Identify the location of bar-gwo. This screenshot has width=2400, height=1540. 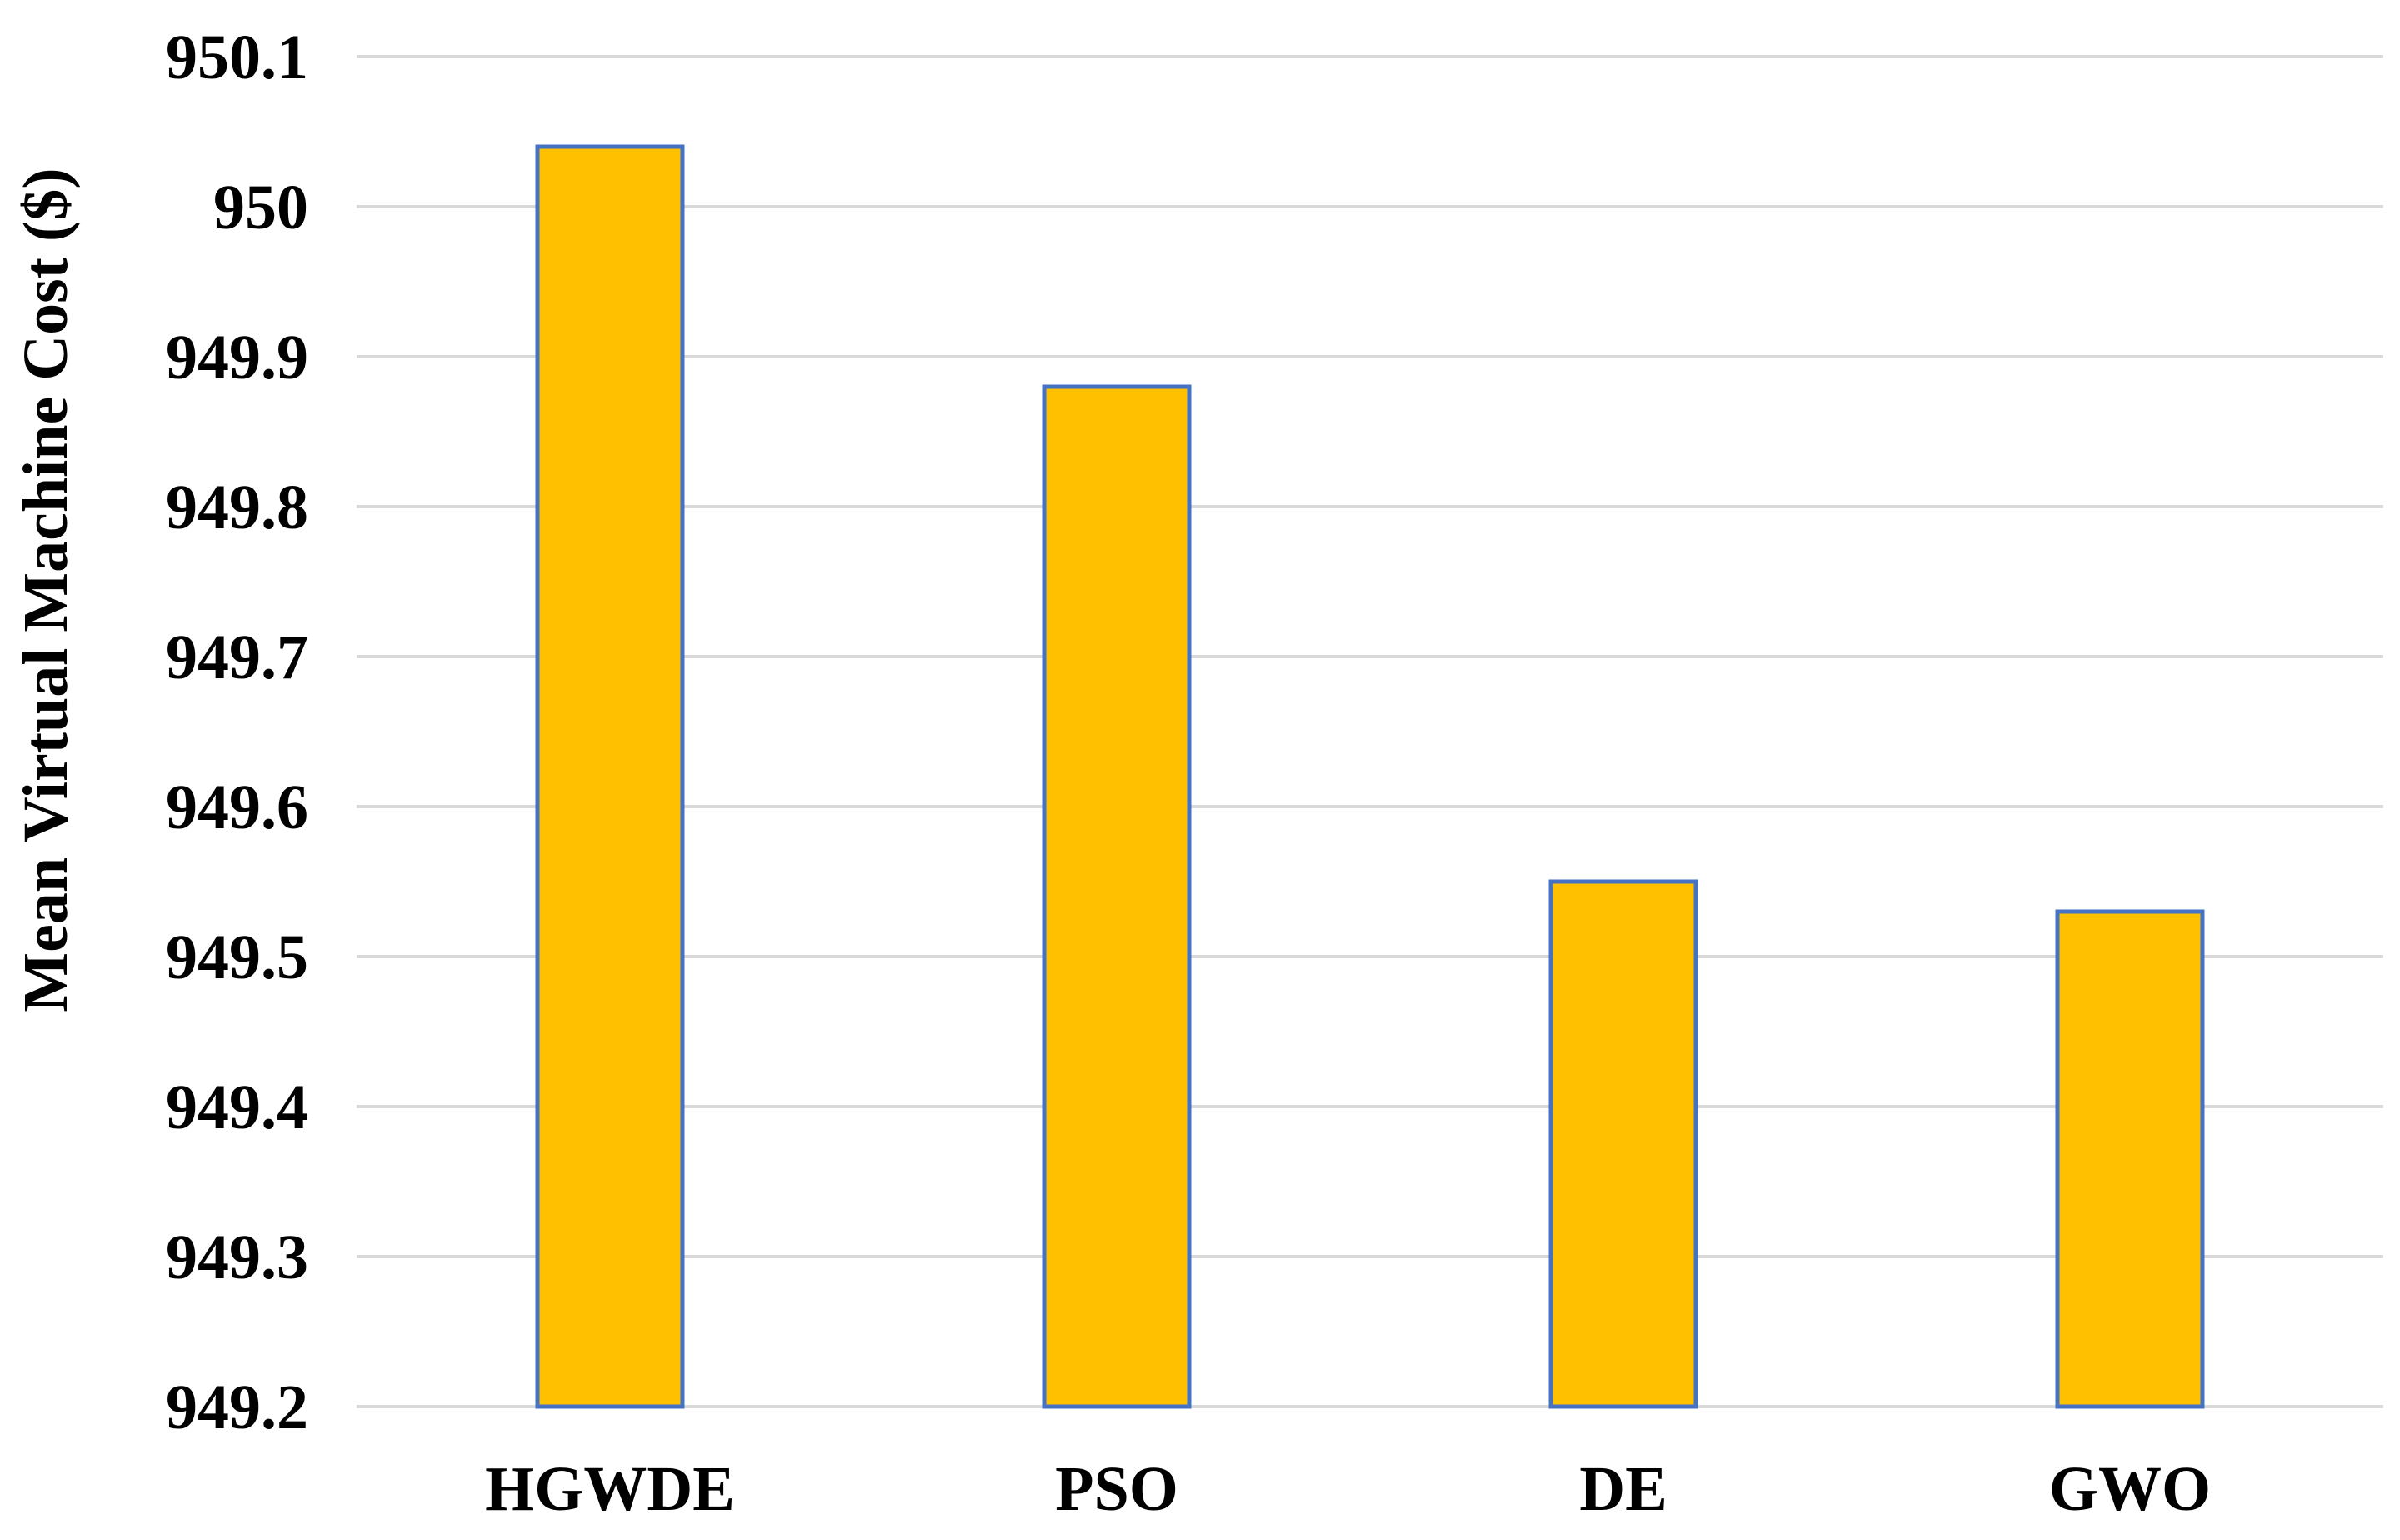
(2130, 1159).